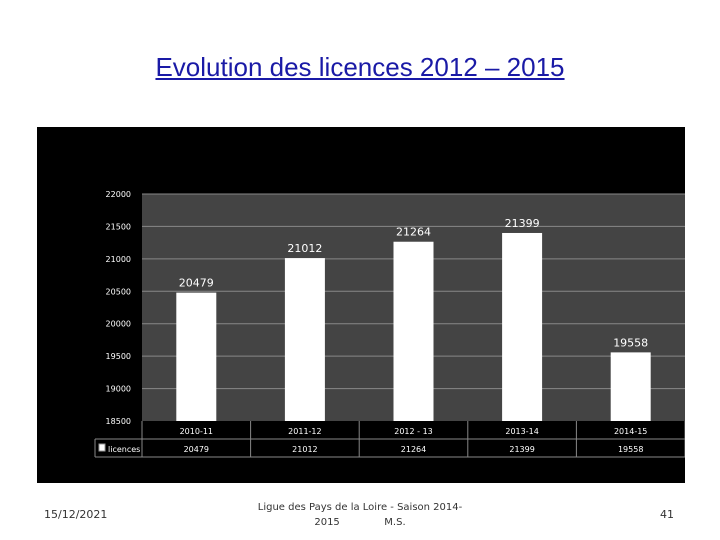  I want to click on data-label: 21264, so click(413, 232).